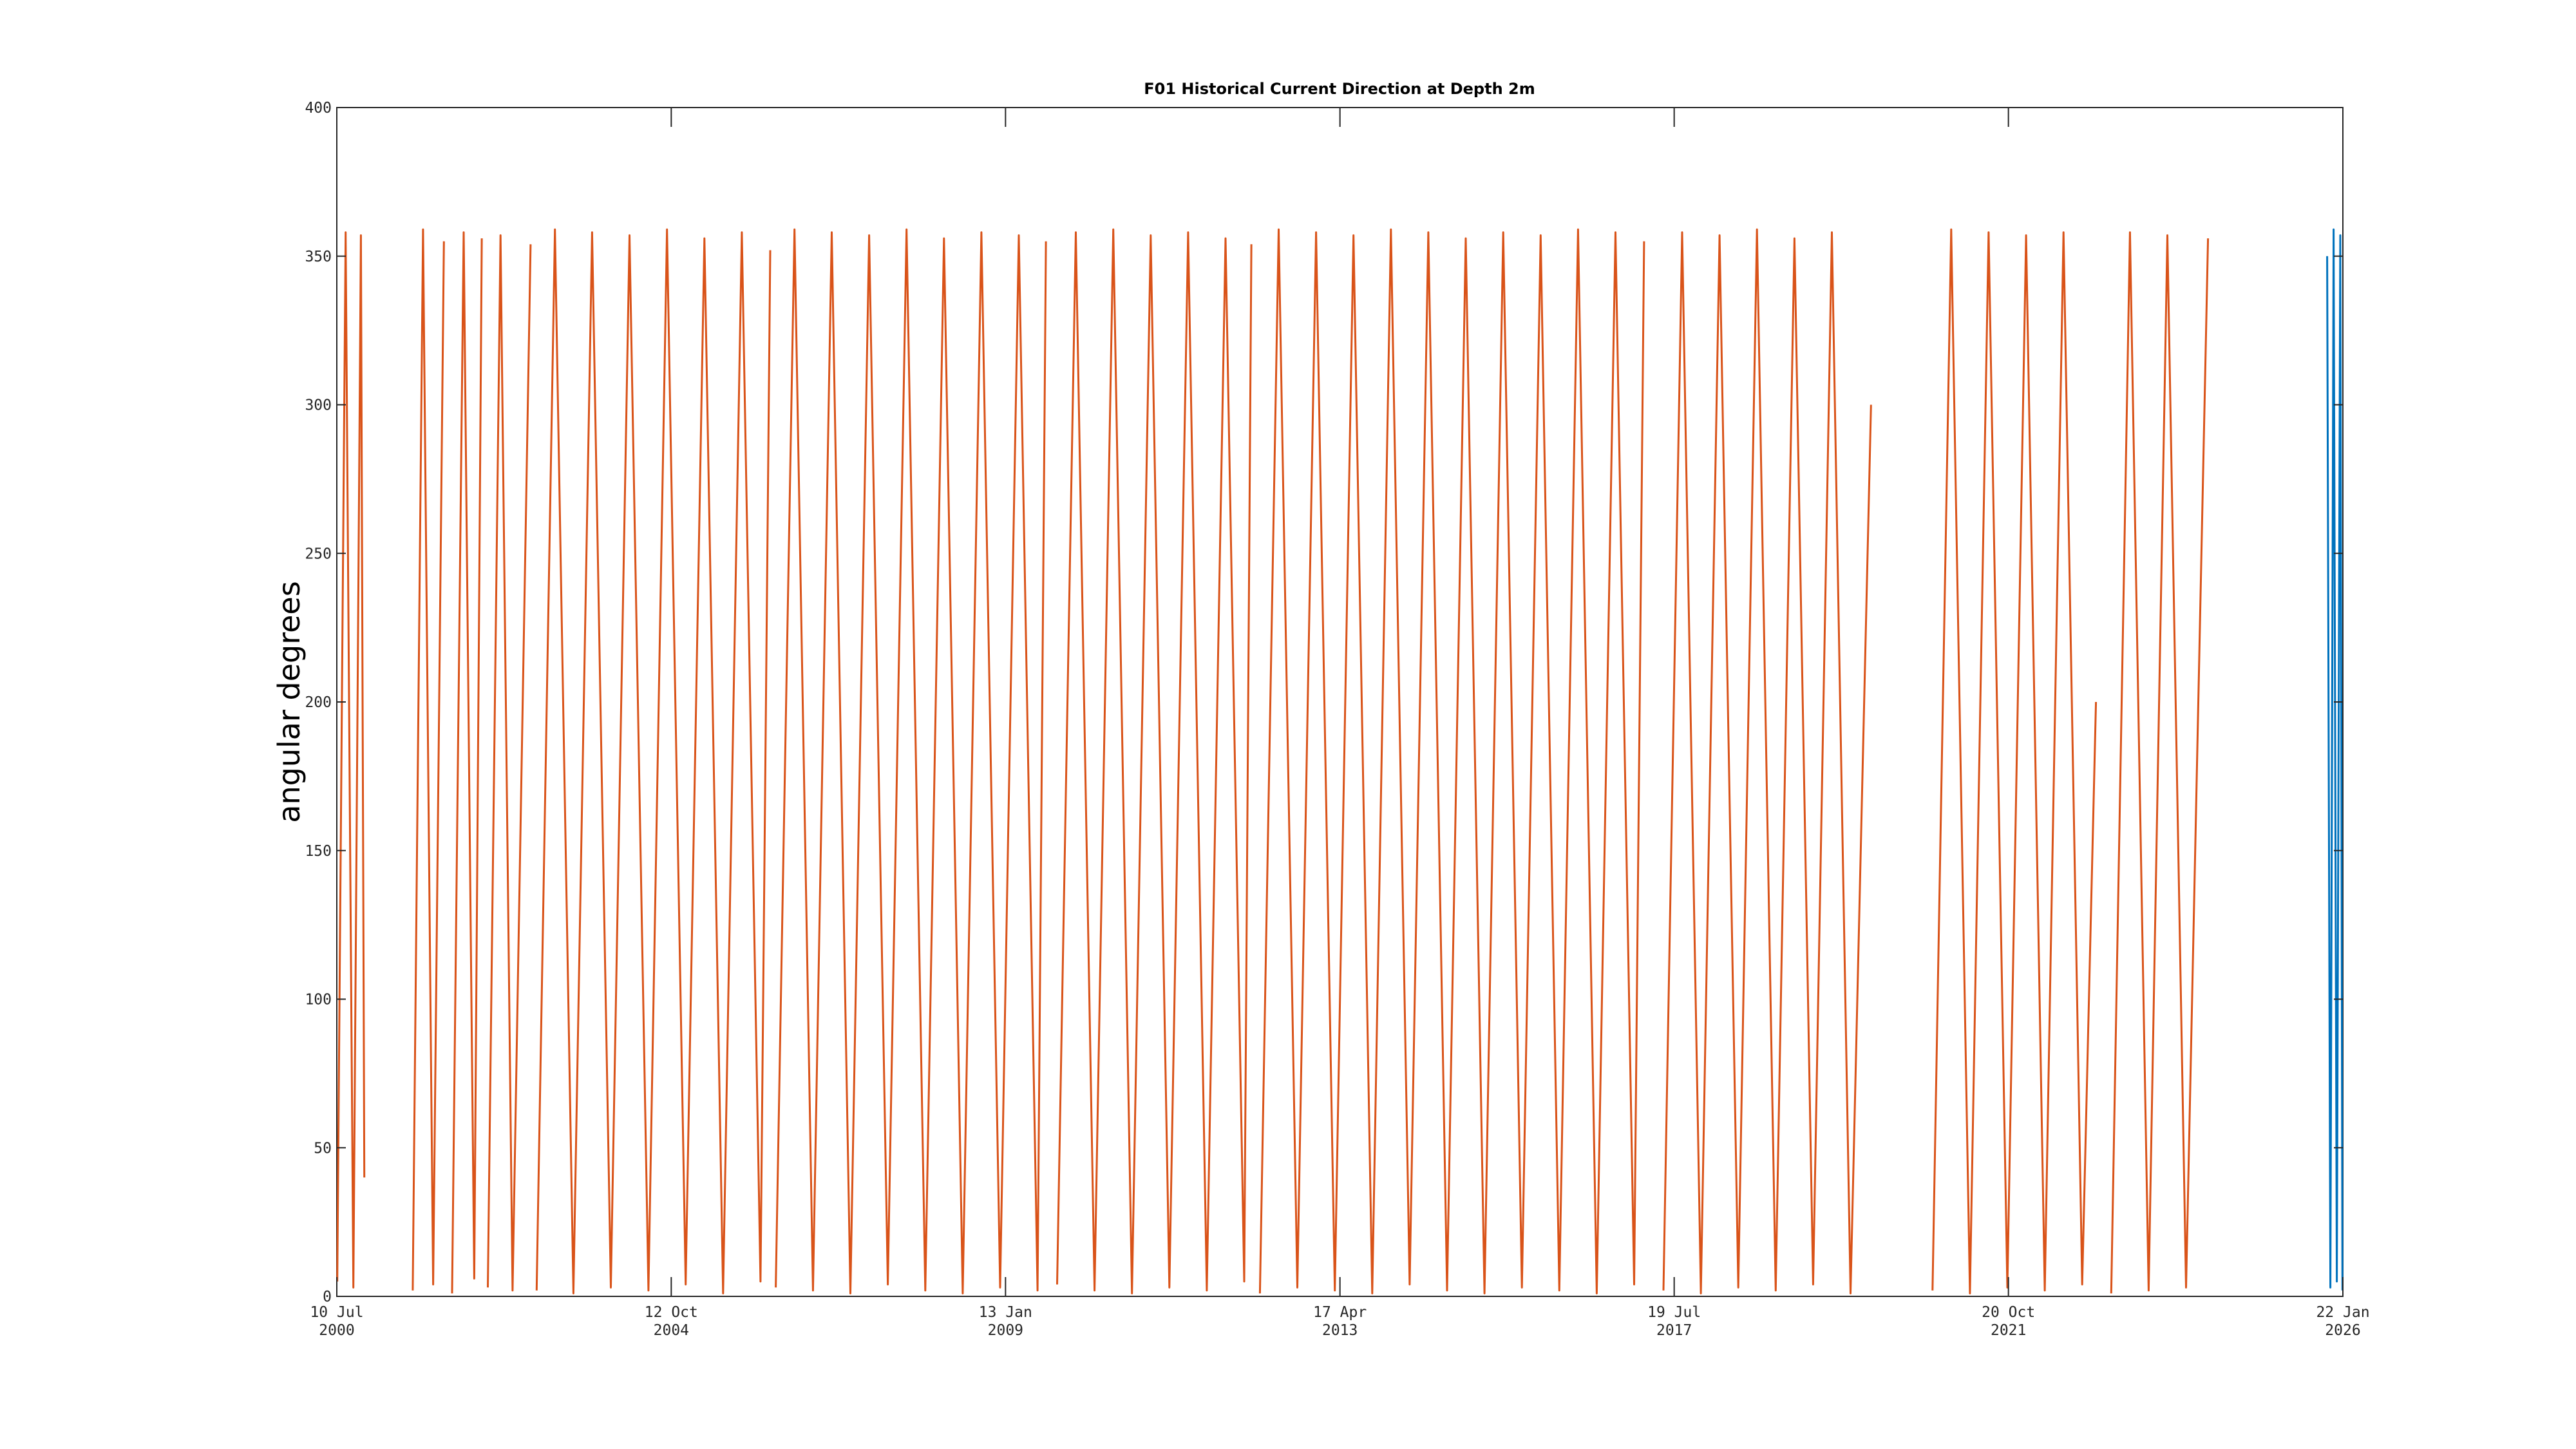 The image size is (2576, 1449). Describe the element at coordinates (1674, 1313) in the screenshot. I see `x-tick-label-line: 19 Jul` at that location.